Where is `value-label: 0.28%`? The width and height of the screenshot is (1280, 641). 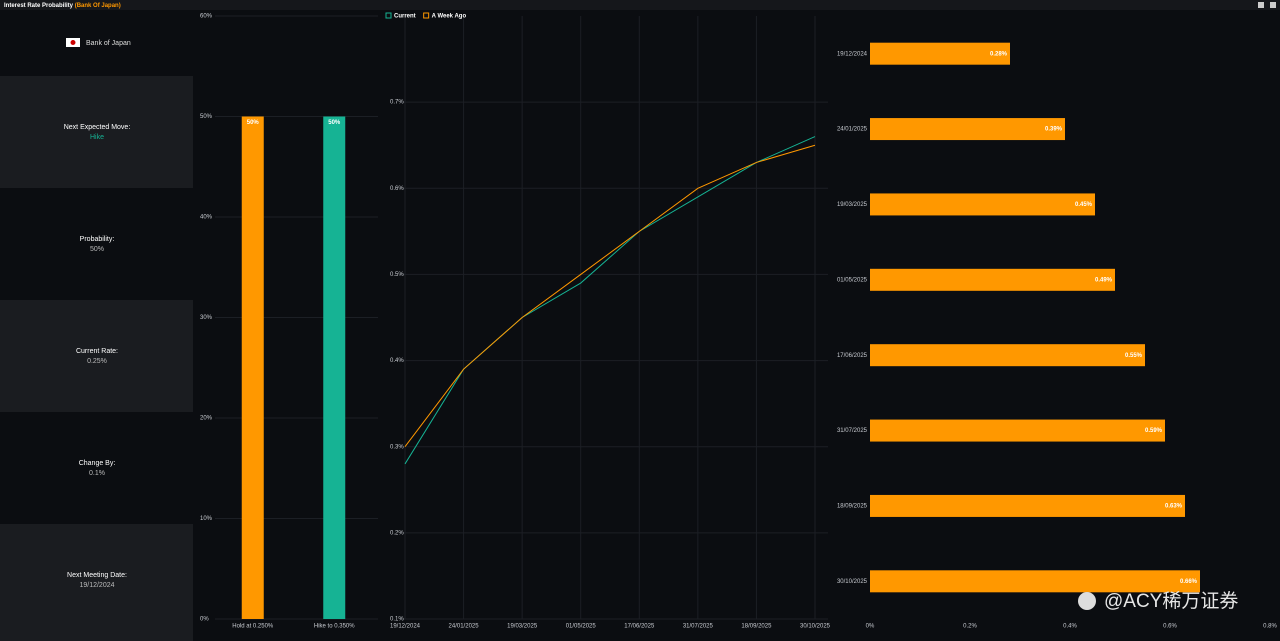 value-label: 0.28% is located at coordinates (999, 54).